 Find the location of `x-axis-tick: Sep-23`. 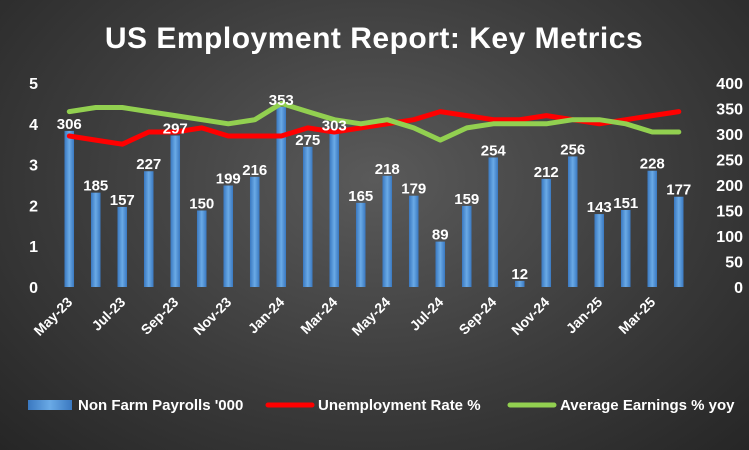

x-axis-tick: Sep-23 is located at coordinates (160, 316).